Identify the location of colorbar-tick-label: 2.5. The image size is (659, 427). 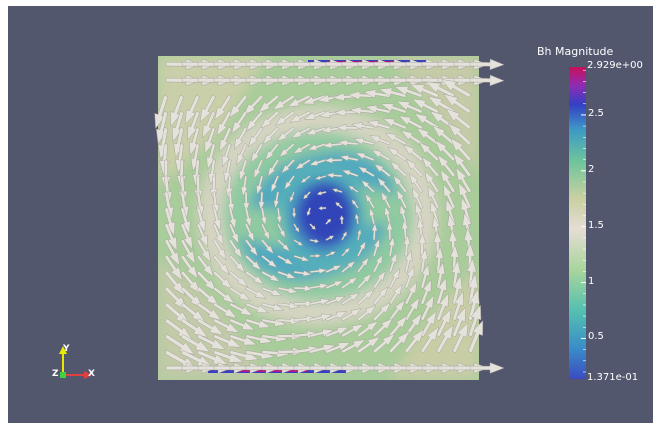
(596, 113).